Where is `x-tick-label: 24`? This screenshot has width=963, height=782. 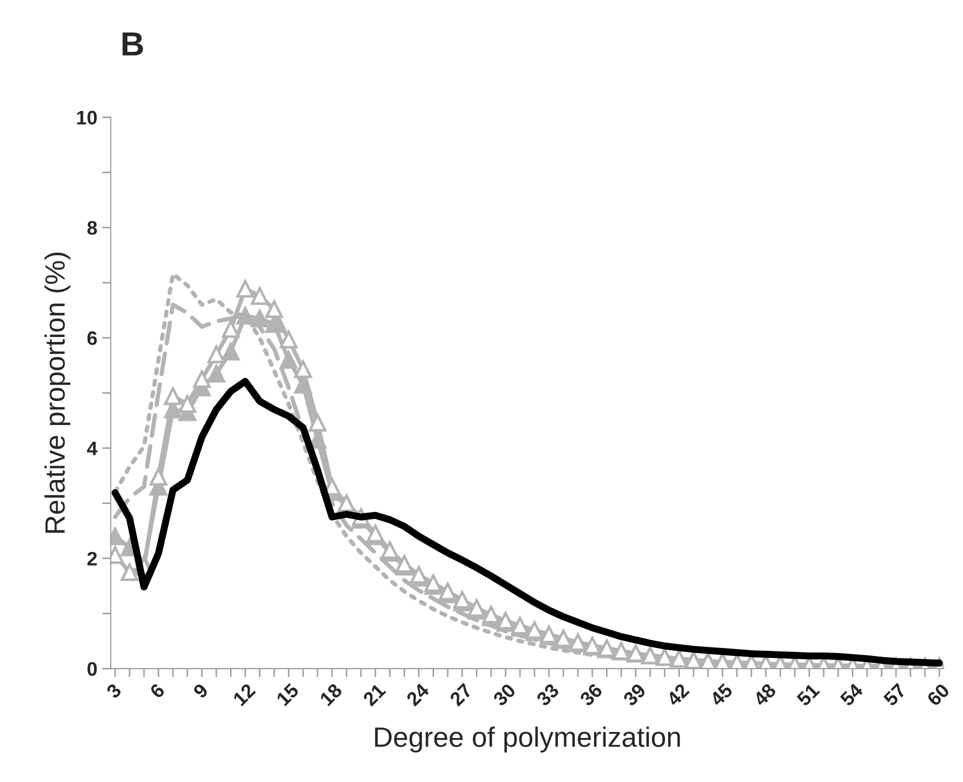 x-tick-label: 24 is located at coordinates (418, 694).